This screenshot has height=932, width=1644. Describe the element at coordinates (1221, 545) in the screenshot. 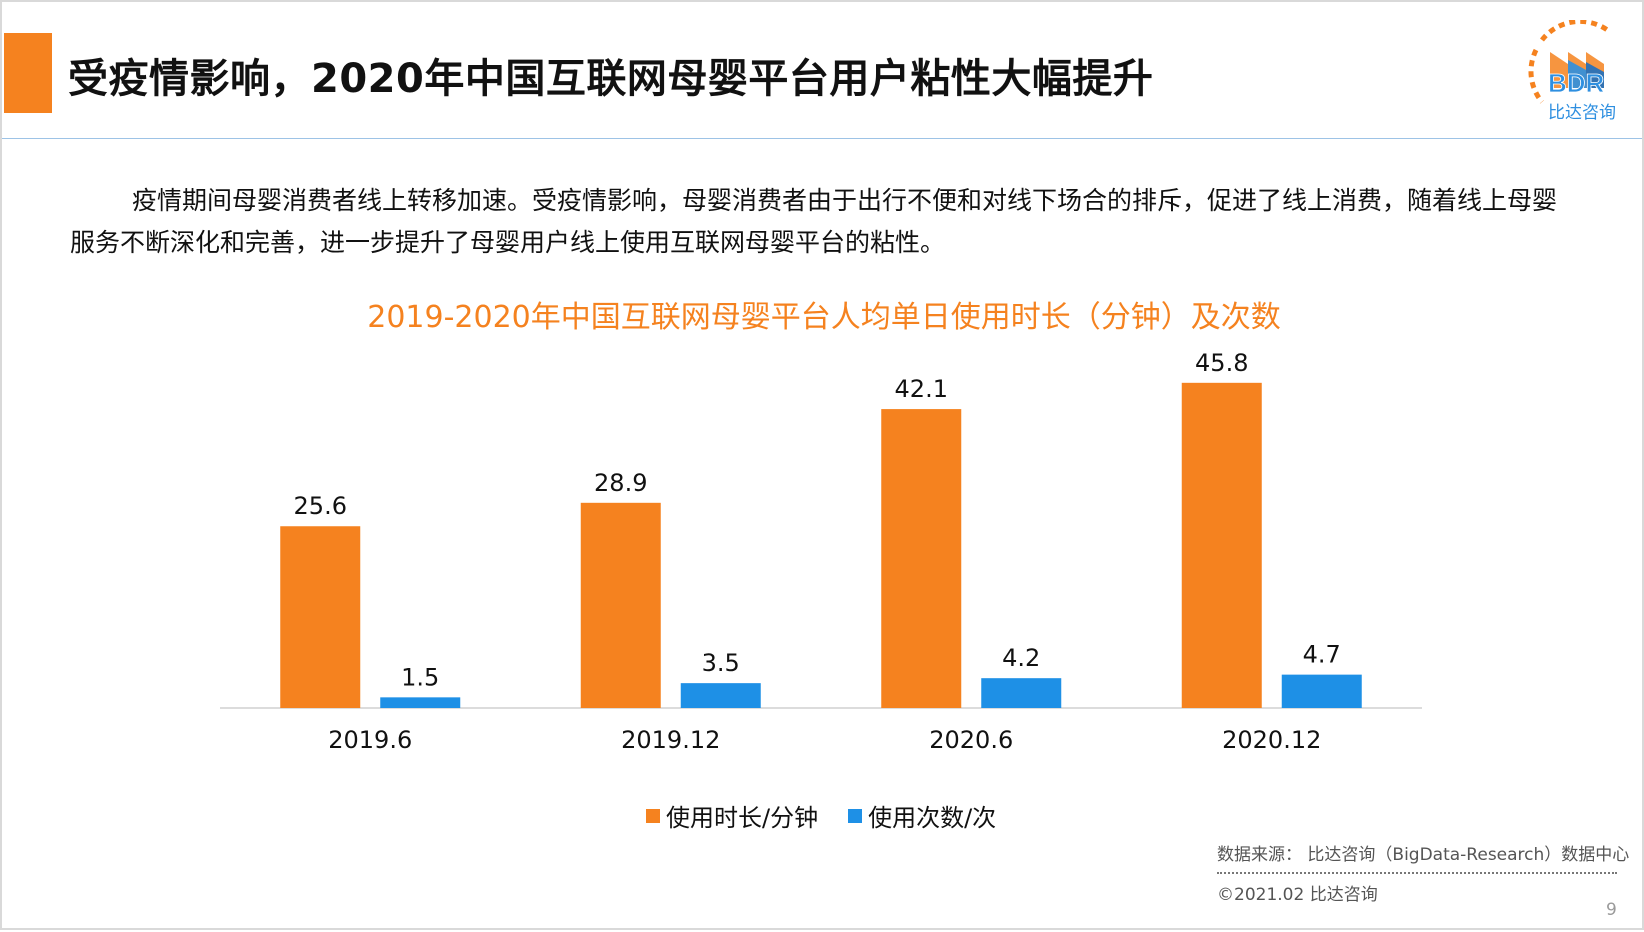

I see `bar-duration-2020.12` at that location.